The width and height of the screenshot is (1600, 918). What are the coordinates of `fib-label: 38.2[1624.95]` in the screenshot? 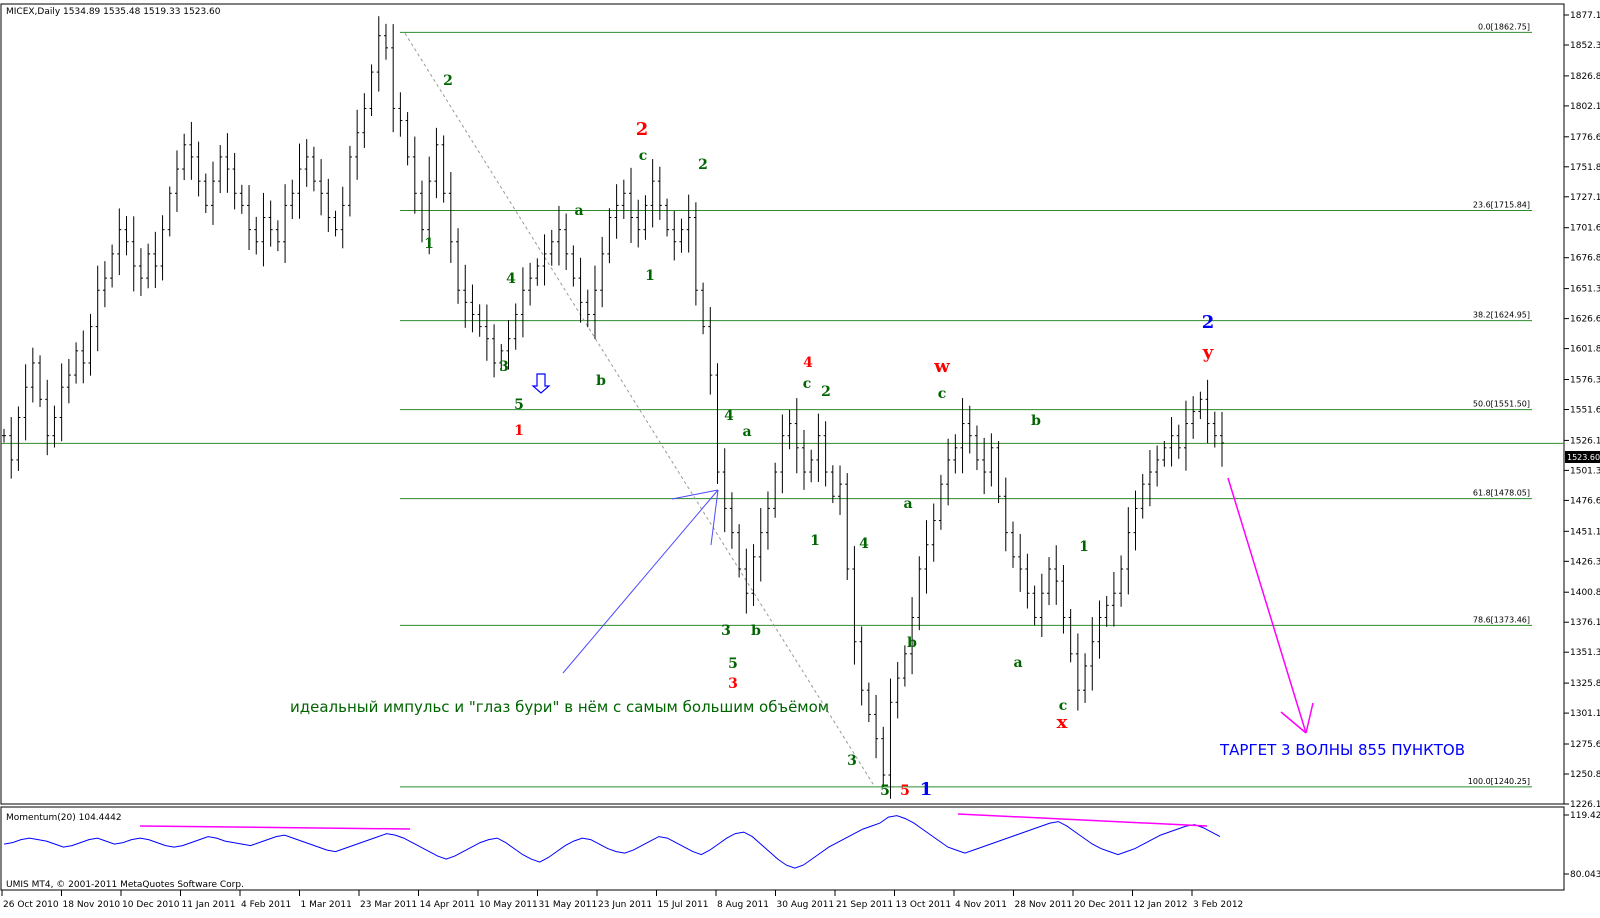 It's located at (1501, 315).